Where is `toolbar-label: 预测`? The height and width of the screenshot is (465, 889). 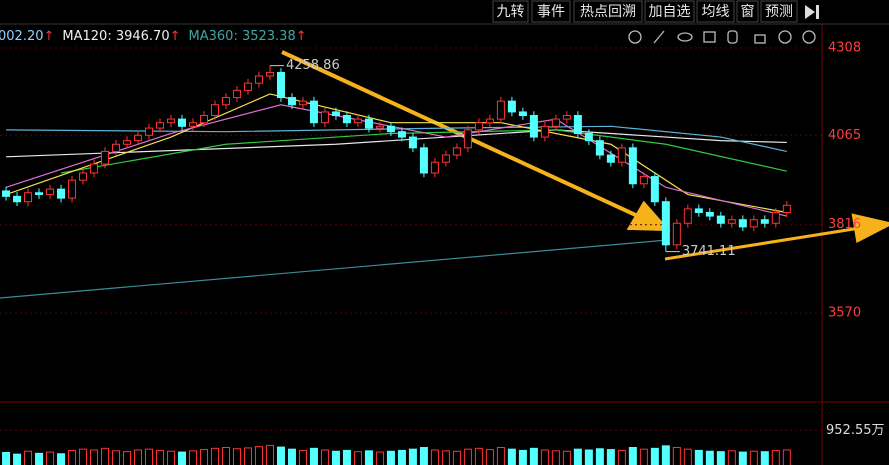
toolbar-label: 预测 is located at coordinates (779, 12).